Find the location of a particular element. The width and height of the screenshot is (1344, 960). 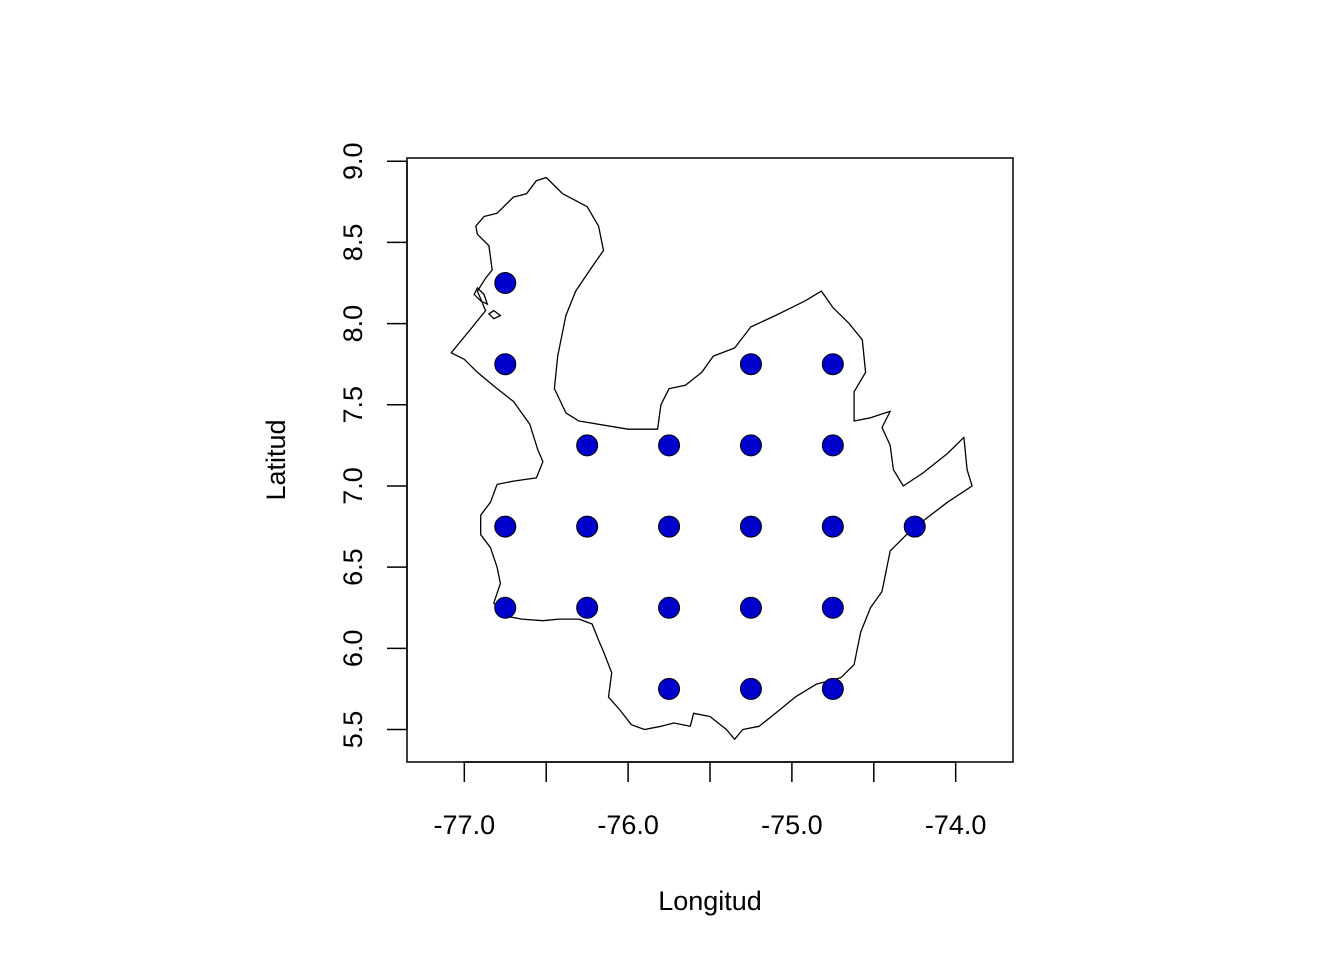

y-tick-label-5: 8.0 is located at coordinates (353, 324).